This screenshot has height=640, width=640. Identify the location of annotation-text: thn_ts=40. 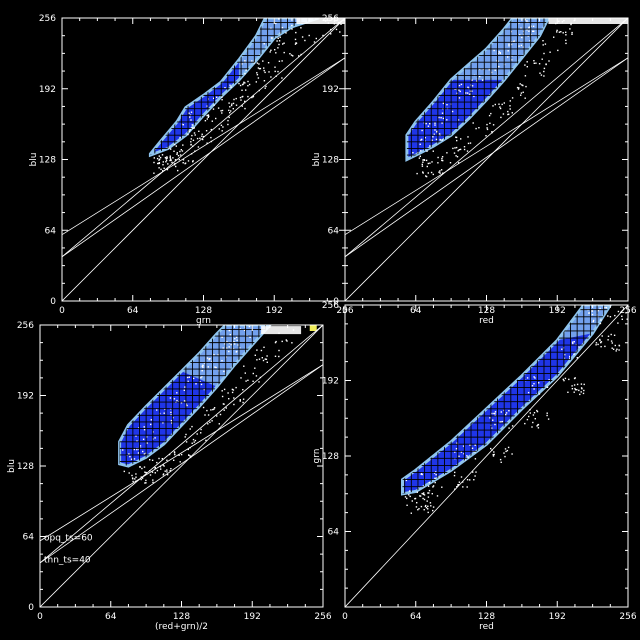
(67, 561).